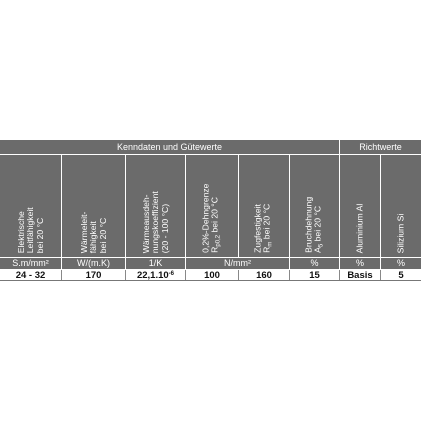 The image size is (421, 421). What do you see at coordinates (212, 206) in the screenshot?
I see `header-dehngrenze: 0,2%-Dehngrenze Rp0,2 bei 20 °C` at bounding box center [212, 206].